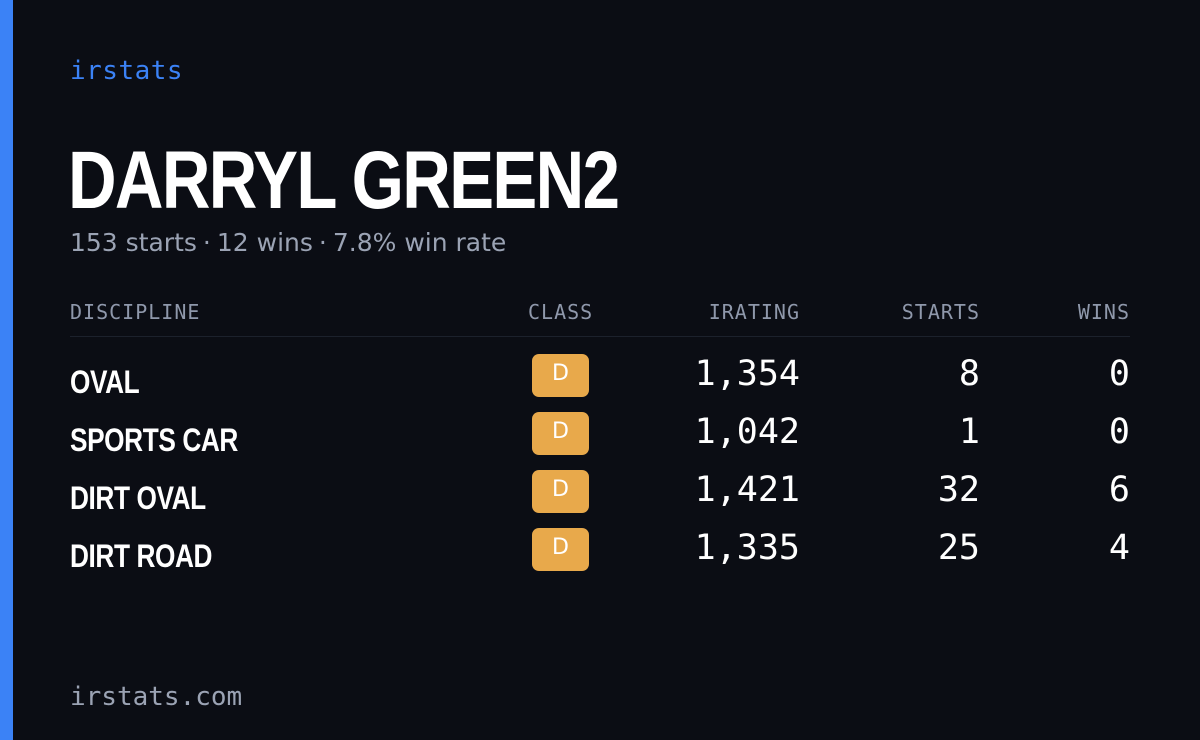 This screenshot has width=1200, height=740. I want to click on starts-summary: 153 starts, so click(133, 242).